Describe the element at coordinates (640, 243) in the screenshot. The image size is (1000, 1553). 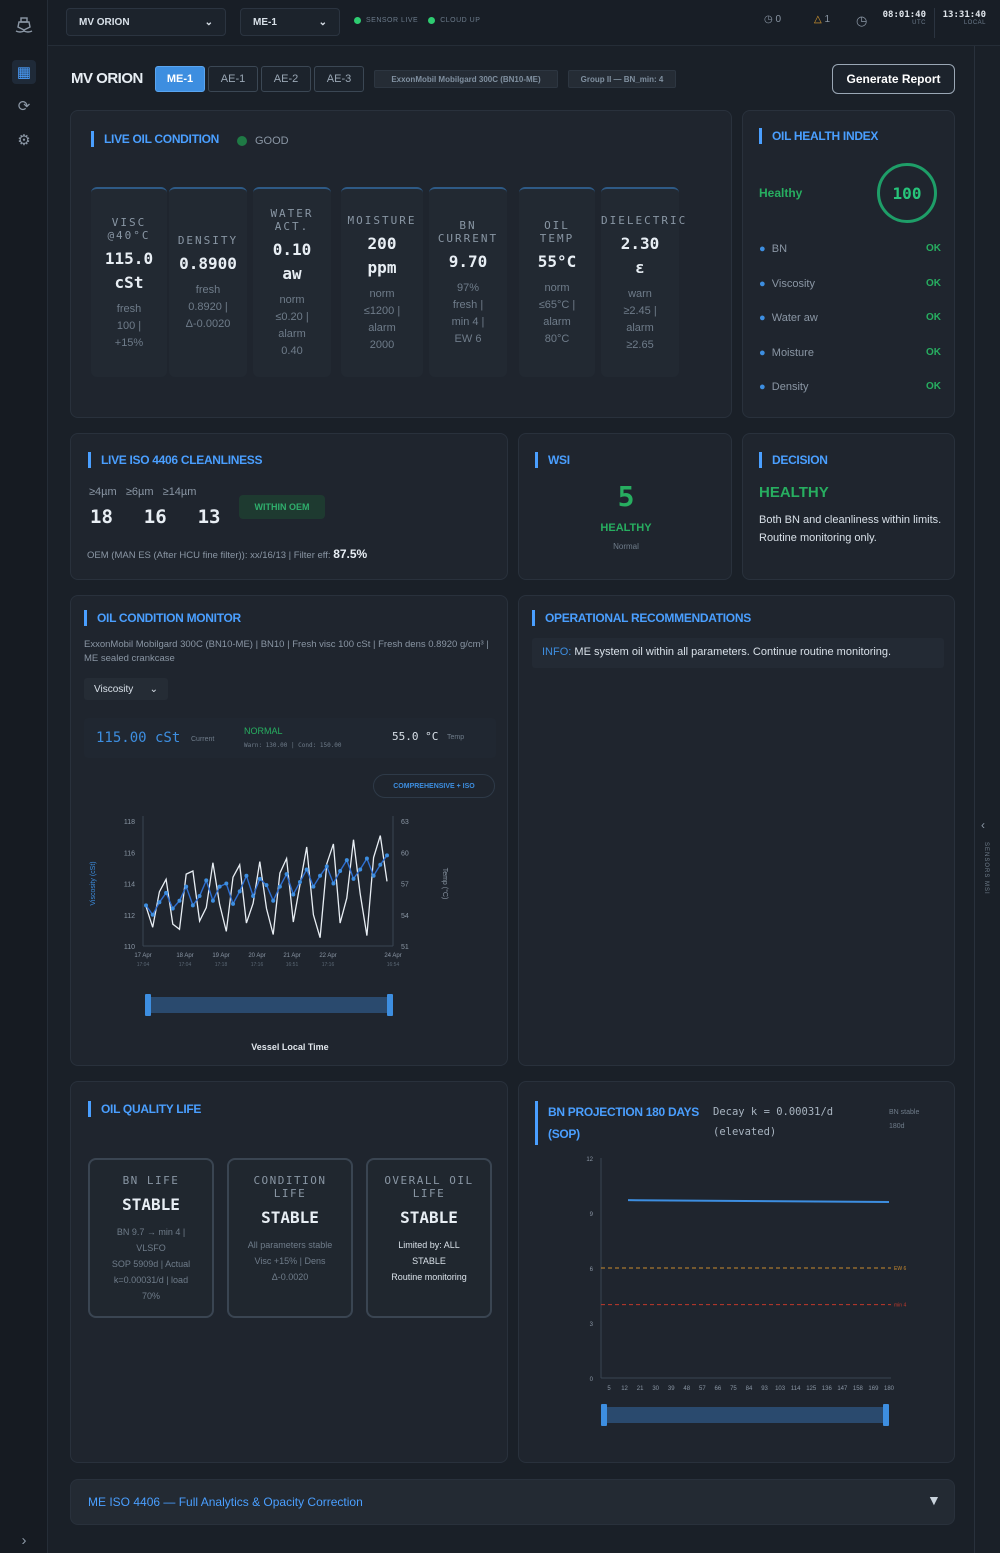
I see `metric-value: 2.30` at that location.